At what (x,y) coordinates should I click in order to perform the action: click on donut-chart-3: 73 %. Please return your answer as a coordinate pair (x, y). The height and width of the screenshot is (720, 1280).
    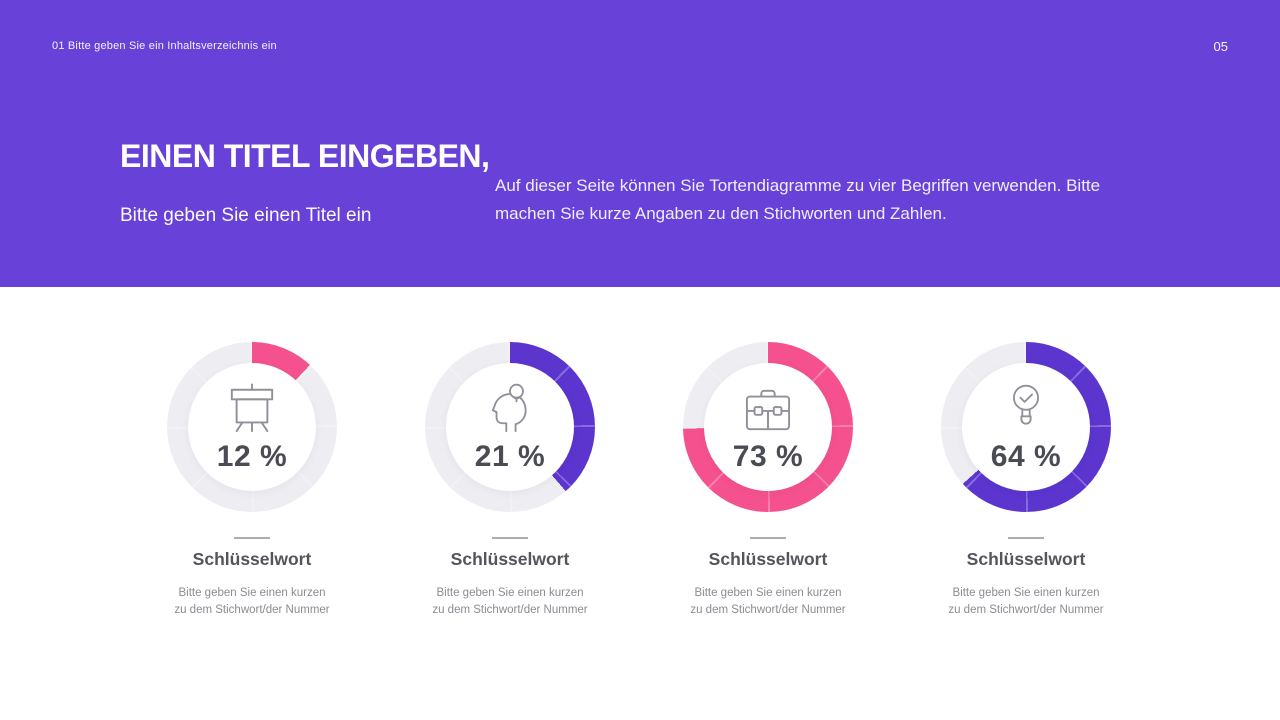
    Looking at the image, I should click on (768, 427).